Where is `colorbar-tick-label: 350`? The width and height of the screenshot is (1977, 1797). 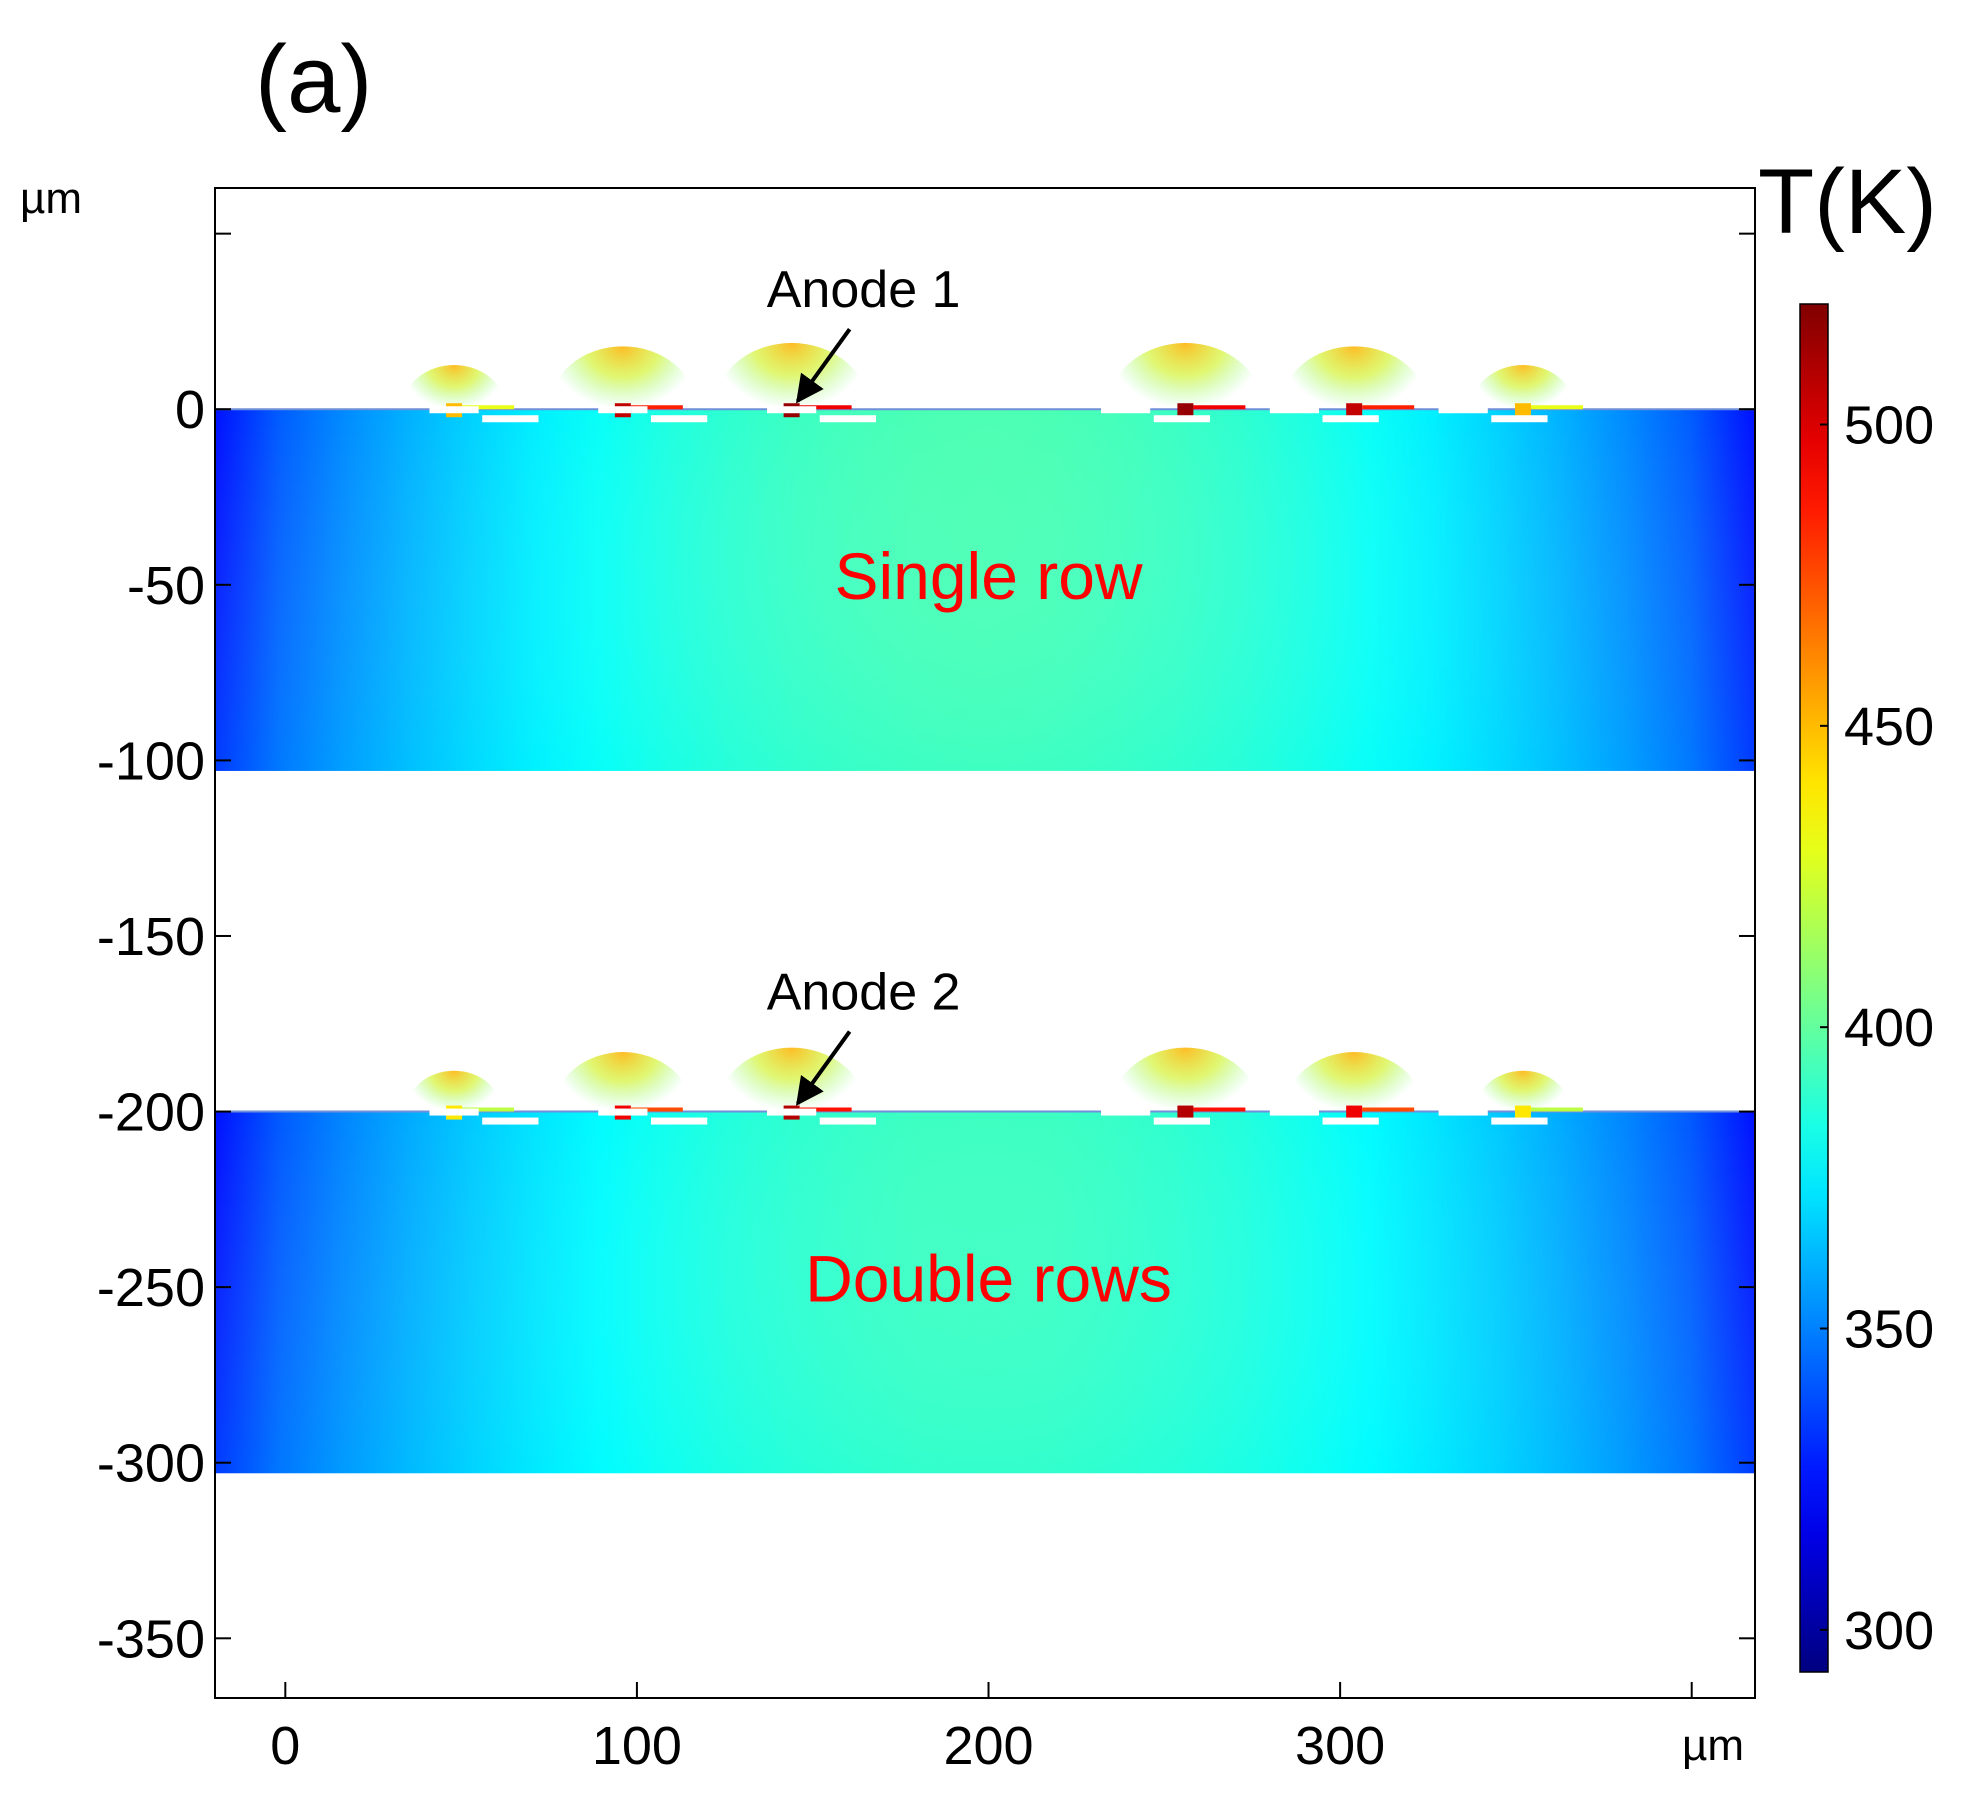
colorbar-tick-label: 350 is located at coordinates (1889, 1329).